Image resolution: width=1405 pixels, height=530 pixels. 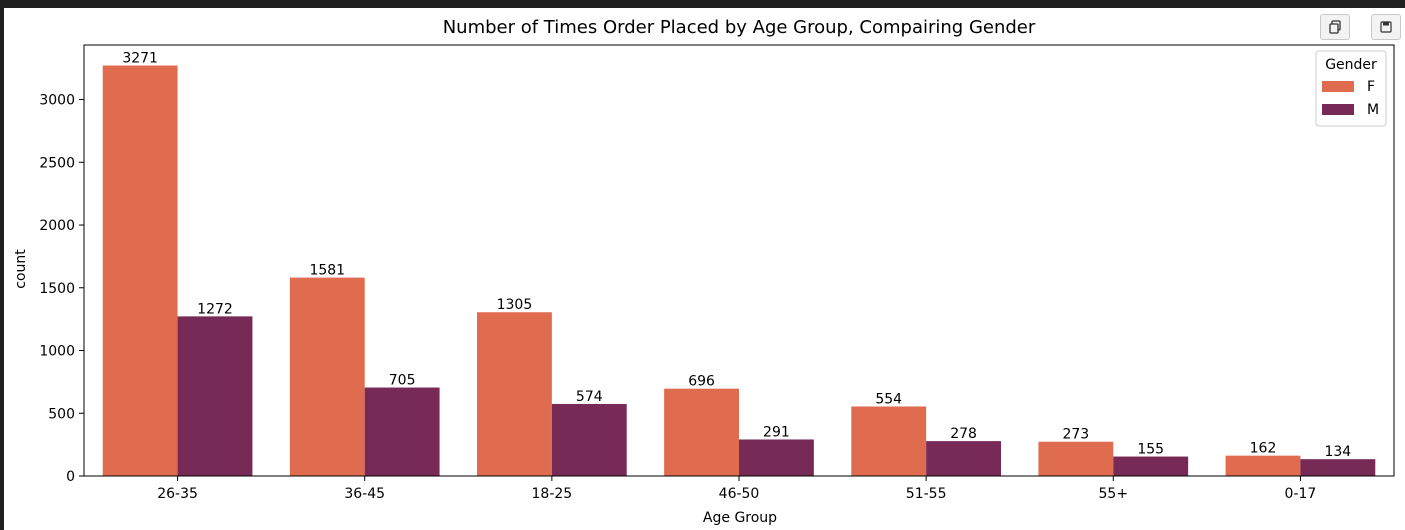 I want to click on bar-value-label: 574, so click(x=589, y=397).